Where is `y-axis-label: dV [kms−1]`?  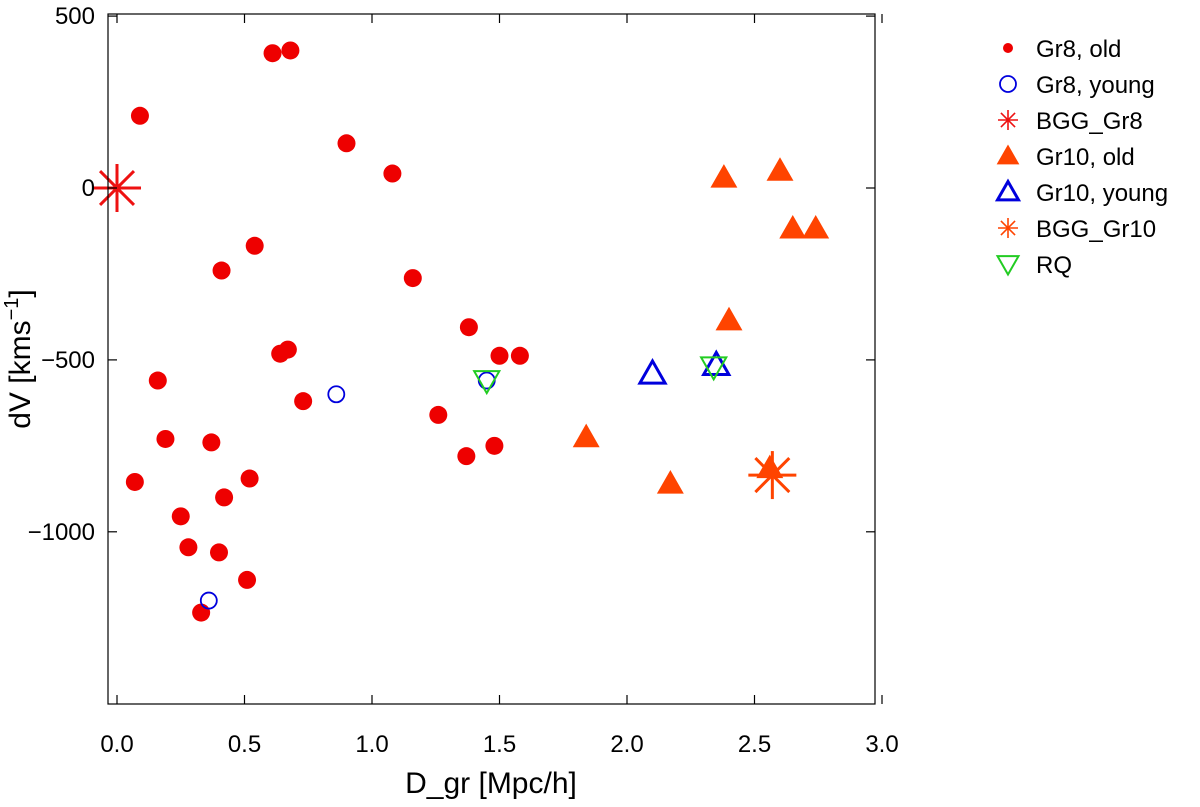 y-axis-label: dV [kms−1] is located at coordinates (19, 359).